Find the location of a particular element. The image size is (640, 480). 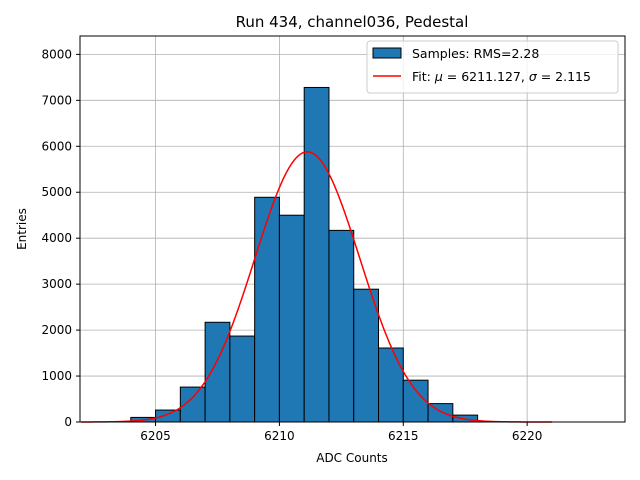

y-tick-label: 6000 is located at coordinates (56, 146).